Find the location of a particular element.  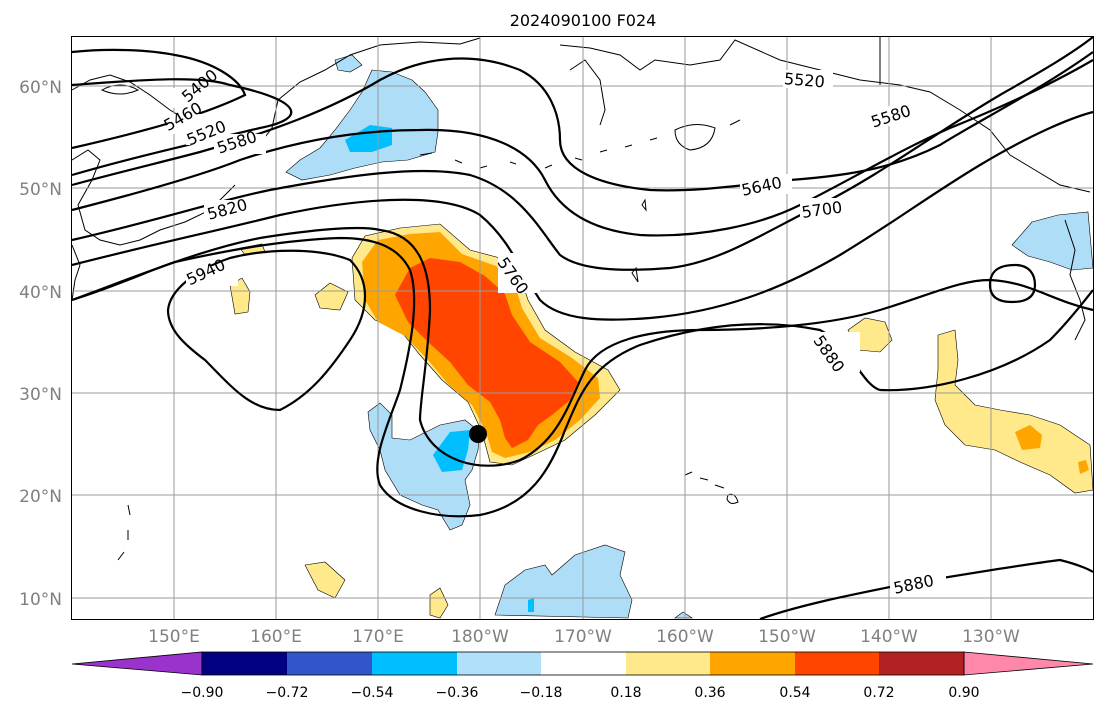

contour-label: 5580 is located at coordinates (891, 116).